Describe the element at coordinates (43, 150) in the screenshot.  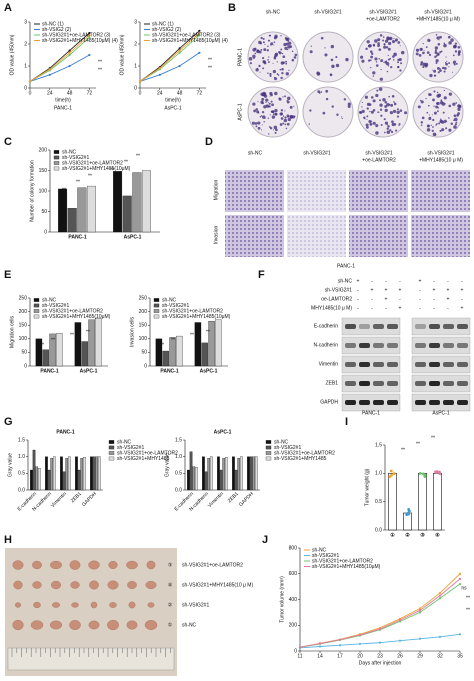
I see `y-tick-label: 200` at that location.